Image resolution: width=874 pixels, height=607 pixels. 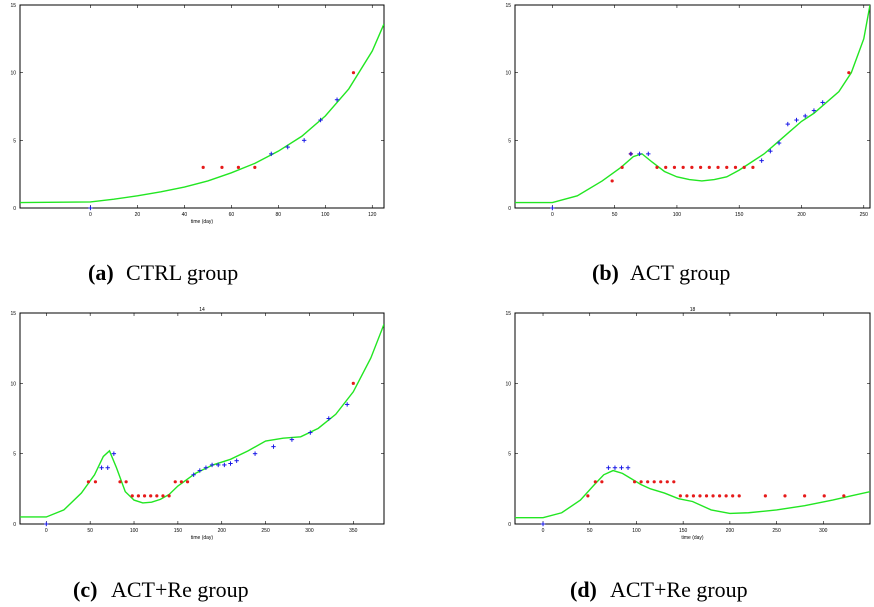 I want to click on x-axis-label-a: time (day), so click(x=202, y=222).